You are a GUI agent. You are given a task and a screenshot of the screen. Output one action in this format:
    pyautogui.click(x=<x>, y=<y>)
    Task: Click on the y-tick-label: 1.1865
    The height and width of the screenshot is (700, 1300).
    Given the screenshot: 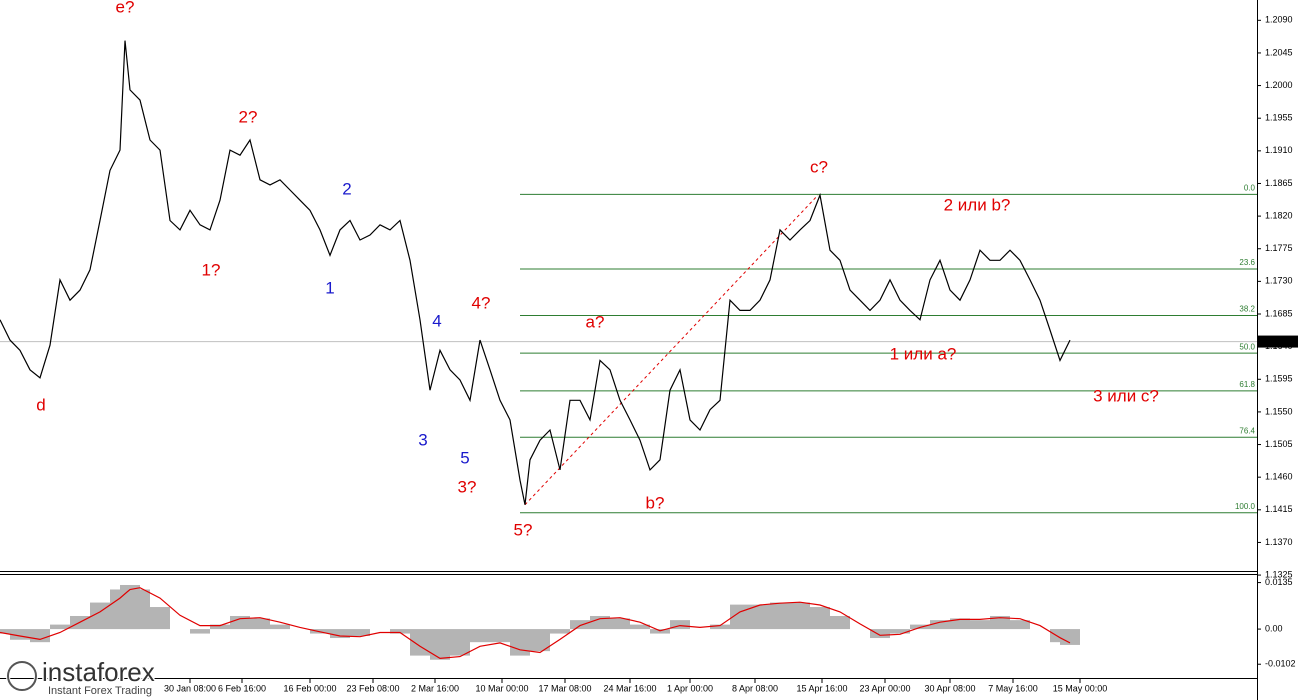 What is the action you would take?
    pyautogui.click(x=1279, y=183)
    